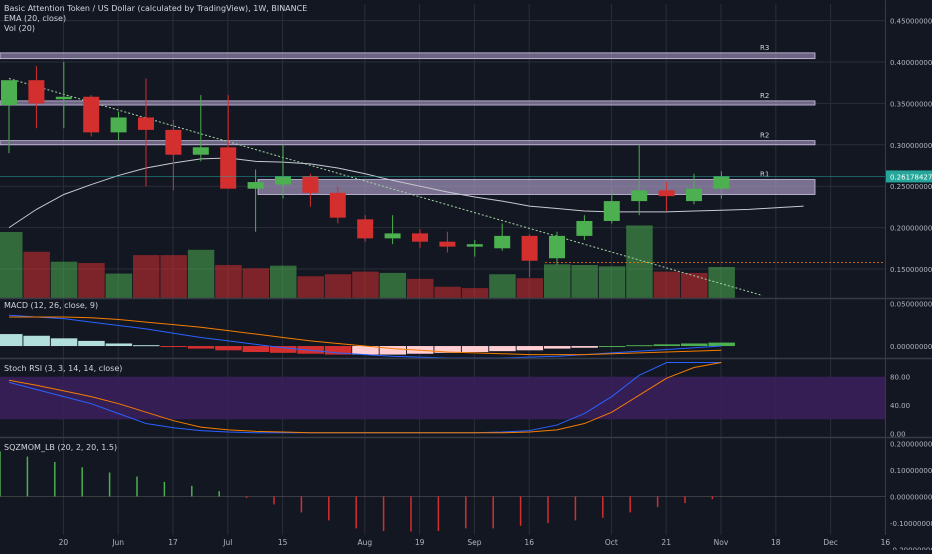 The width and height of the screenshot is (932, 554). What do you see at coordinates (475, 542) in the screenshot?
I see `time-axis: 20 Jun 17 Jul 15 Aug 19 Sep 16 Oct 21 Nov 18 Dec 16` at bounding box center [475, 542].